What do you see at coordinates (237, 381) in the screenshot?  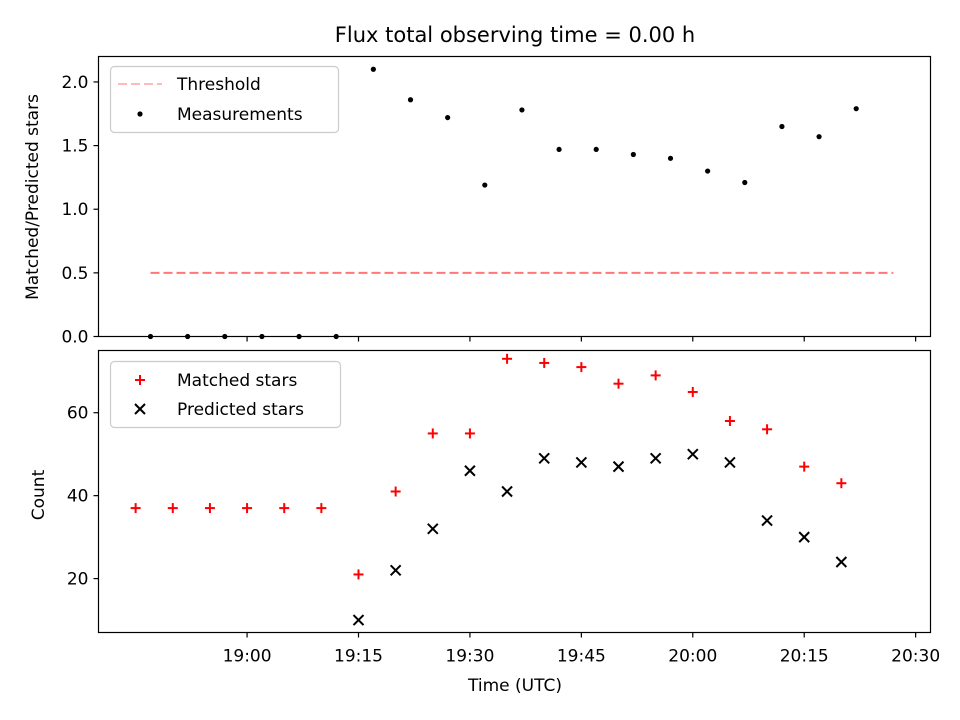 I see `matched-stars-legend-label: Matched stars` at bounding box center [237, 381].